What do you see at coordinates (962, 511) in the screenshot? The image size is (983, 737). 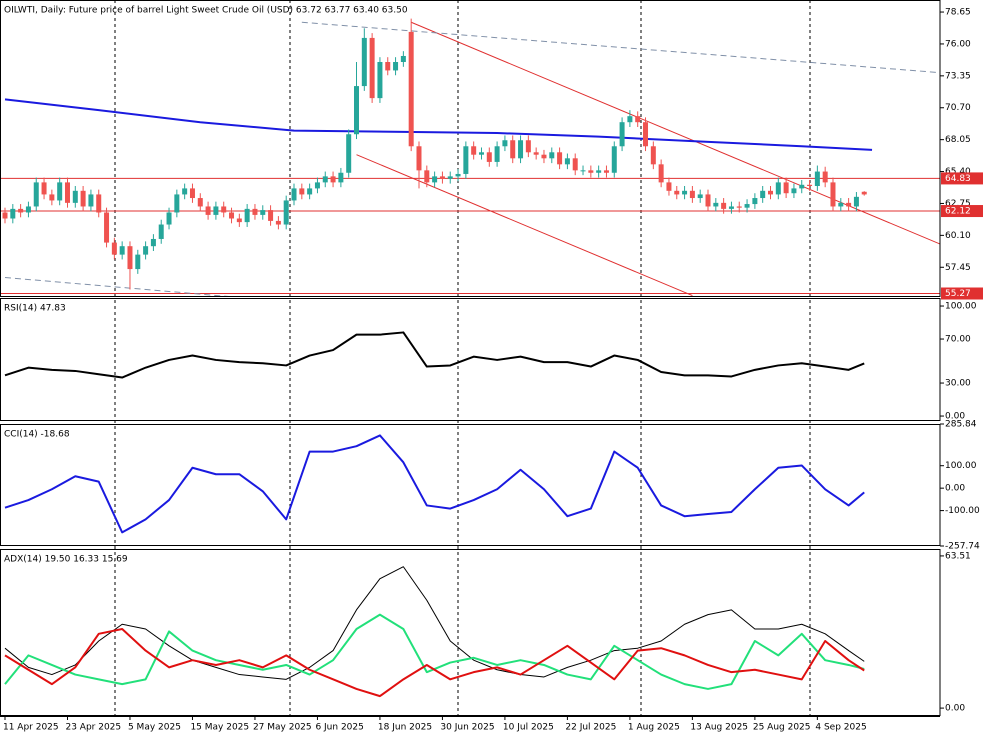 I see `y-tick-label: -100.00` at bounding box center [962, 511].